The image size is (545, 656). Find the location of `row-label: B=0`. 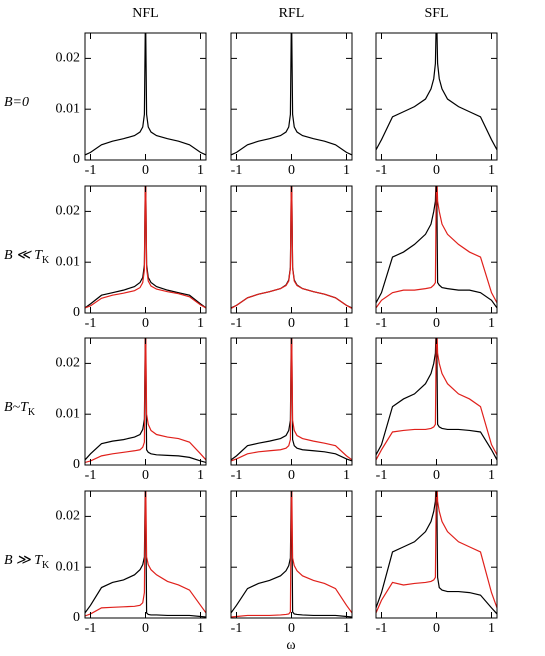

row-label: B=0 is located at coordinates (16, 102).